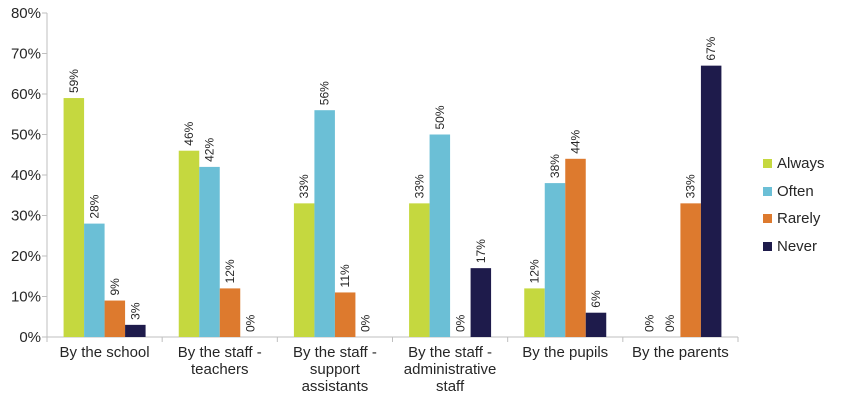 Image resolution: width=842 pixels, height=395 pixels. What do you see at coordinates (74, 81) in the screenshot?
I see `data-label: 59%` at bounding box center [74, 81].